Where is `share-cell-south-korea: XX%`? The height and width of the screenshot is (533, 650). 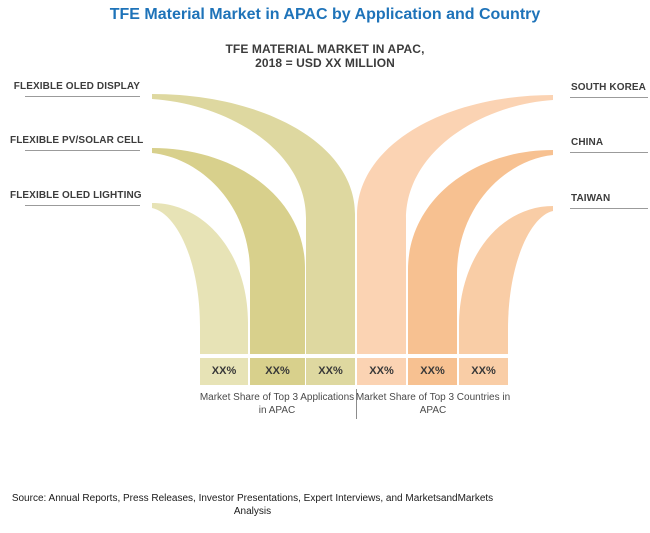
share-cell-south-korea: XX% is located at coordinates (381, 371).